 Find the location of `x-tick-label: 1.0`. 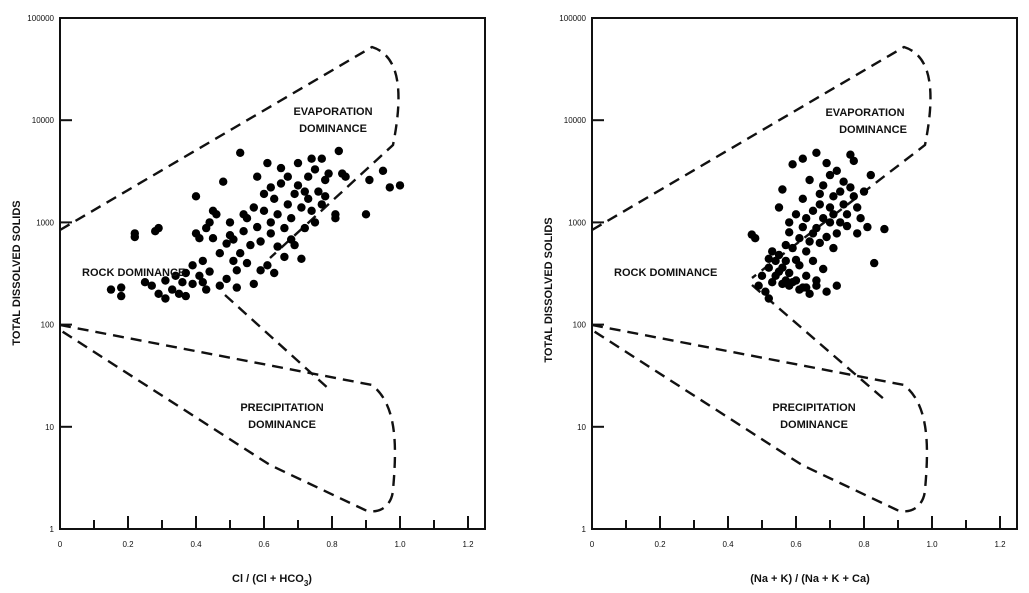

x-tick-label: 1.0 is located at coordinates (400, 544).